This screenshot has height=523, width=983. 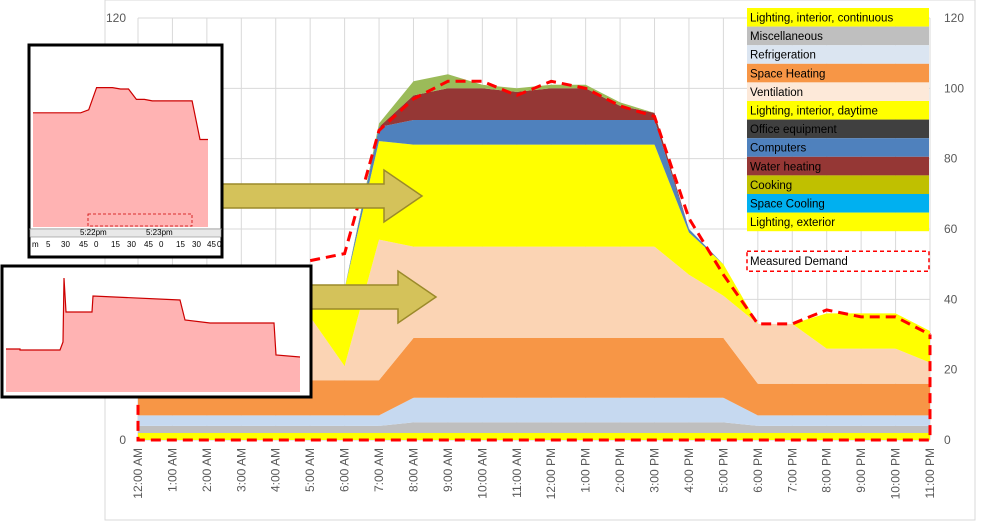 What do you see at coordinates (951, 299) in the screenshot?
I see `y-tick-label-right: 40` at bounding box center [951, 299].